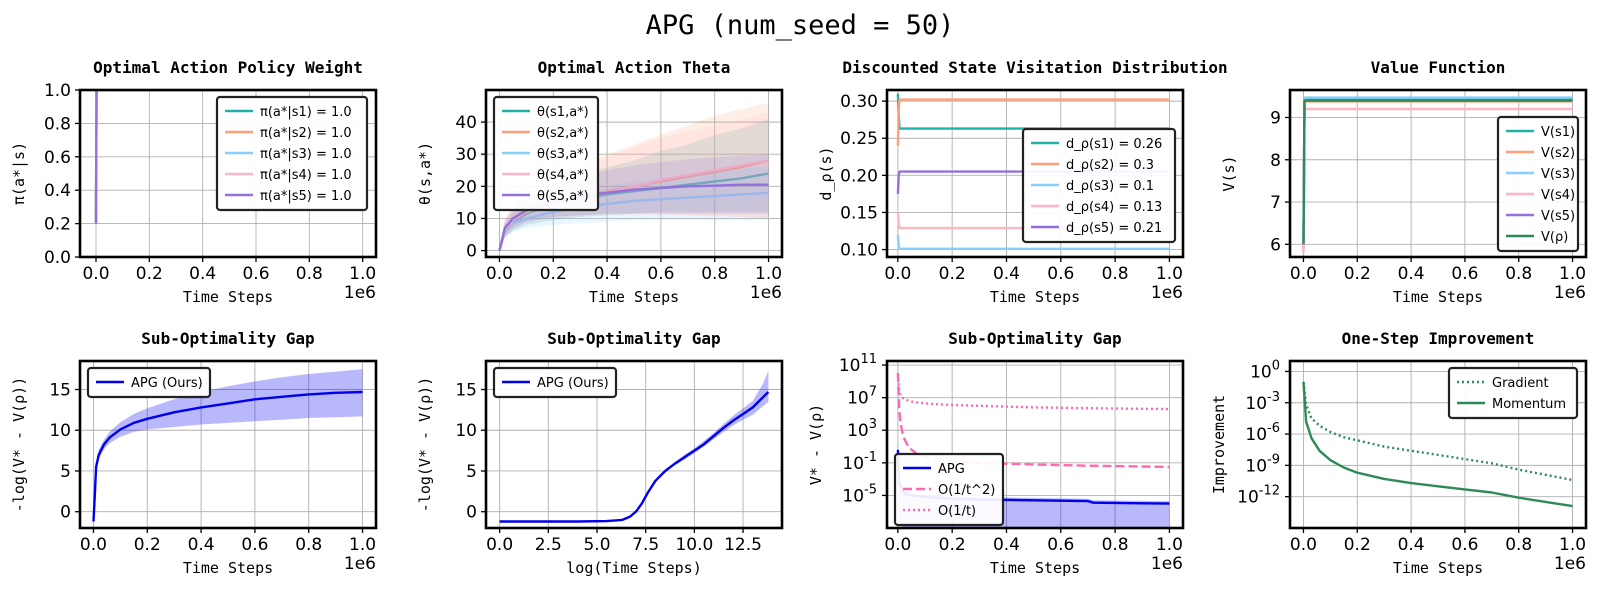  I want to click on legend-label: d_ρ(s3) = 0.1, so click(1110, 186).